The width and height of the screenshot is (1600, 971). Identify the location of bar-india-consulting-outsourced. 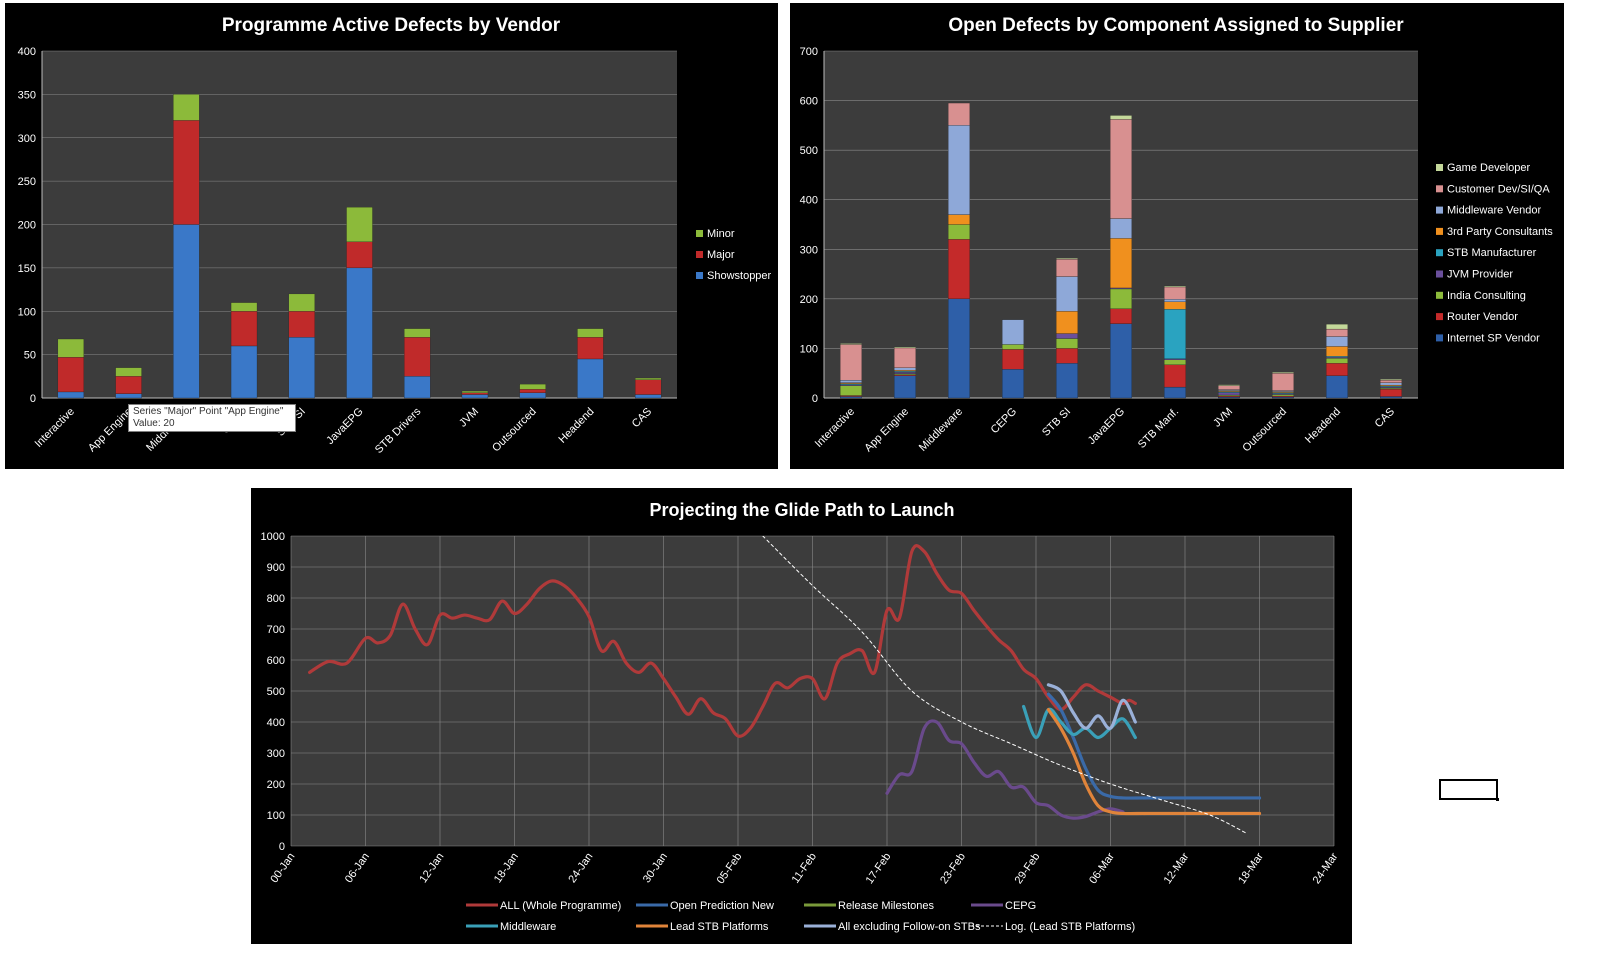
(1283, 395).